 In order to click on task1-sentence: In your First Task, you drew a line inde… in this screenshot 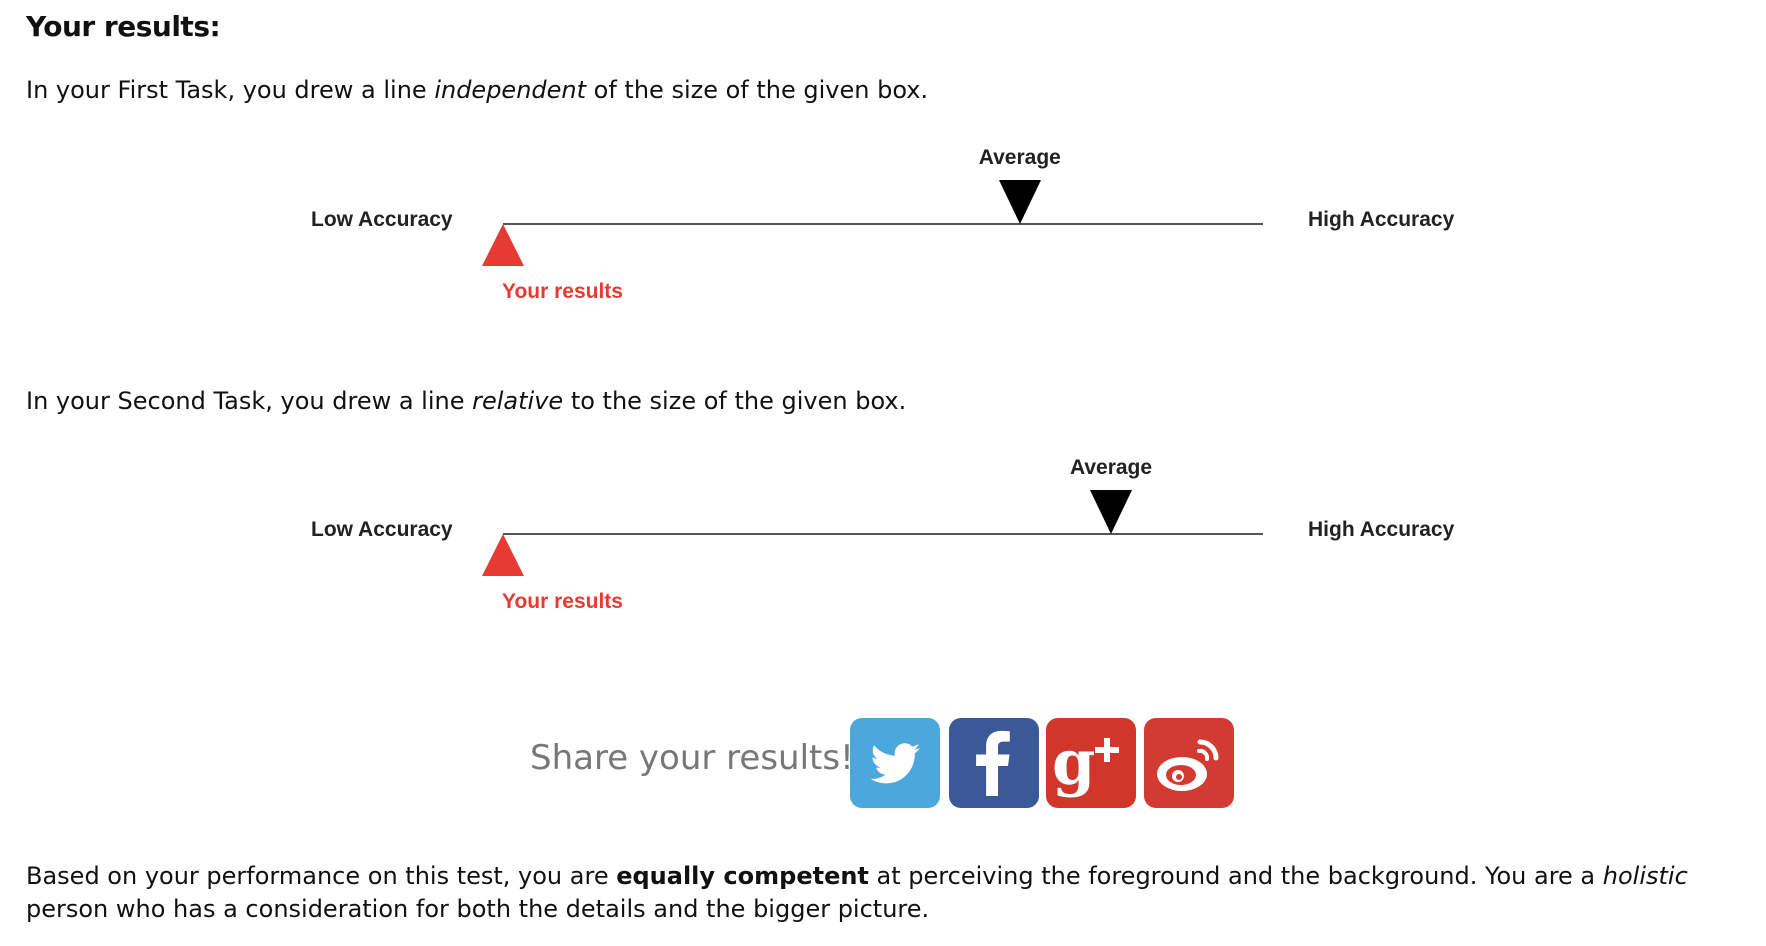, I will do `click(477, 90)`.